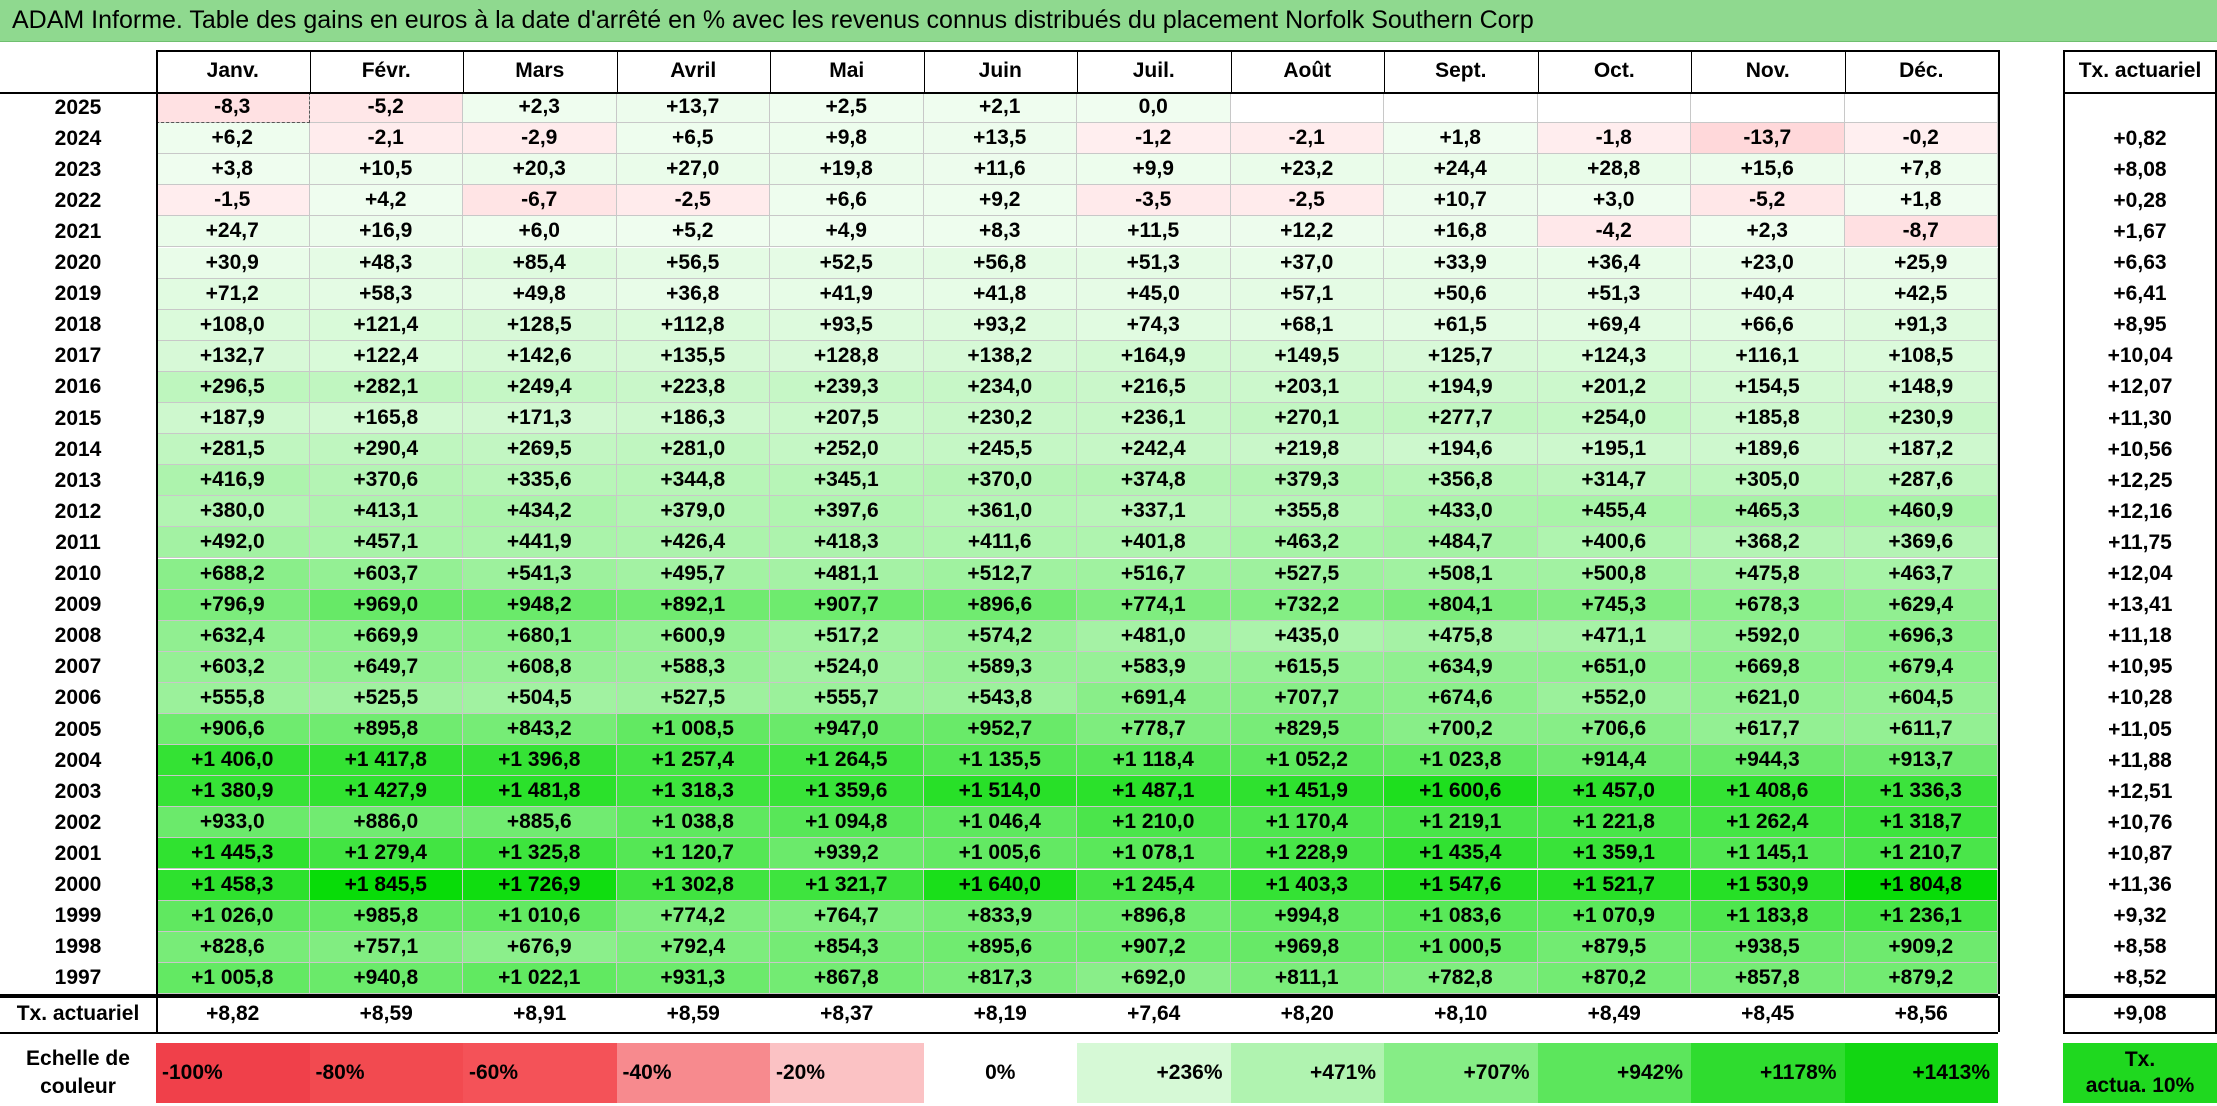 The width and height of the screenshot is (2217, 1106). I want to click on value-cell: +1 547,6, so click(1461, 885).